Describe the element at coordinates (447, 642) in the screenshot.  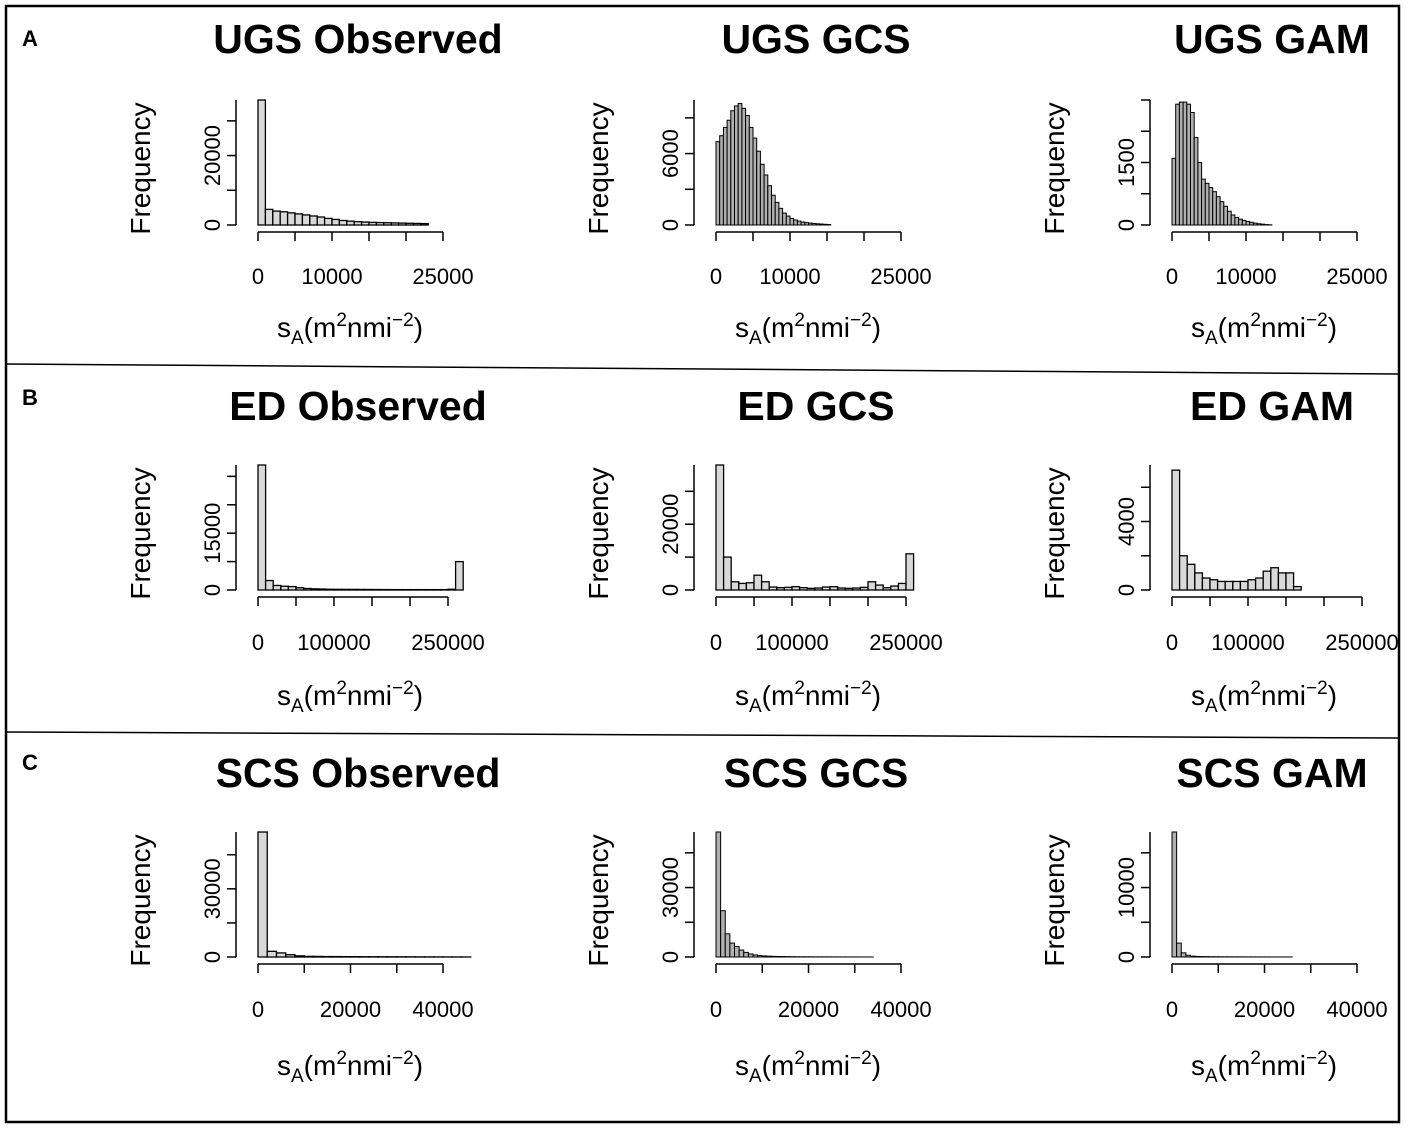
I see `x-tick-label: 250000` at that location.